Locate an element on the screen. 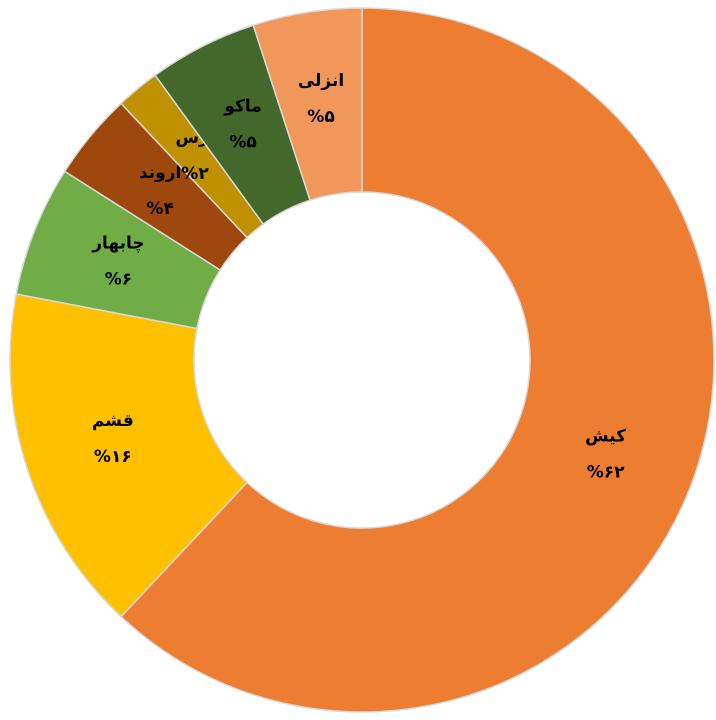  slice-label: قشم is located at coordinates (113, 421).